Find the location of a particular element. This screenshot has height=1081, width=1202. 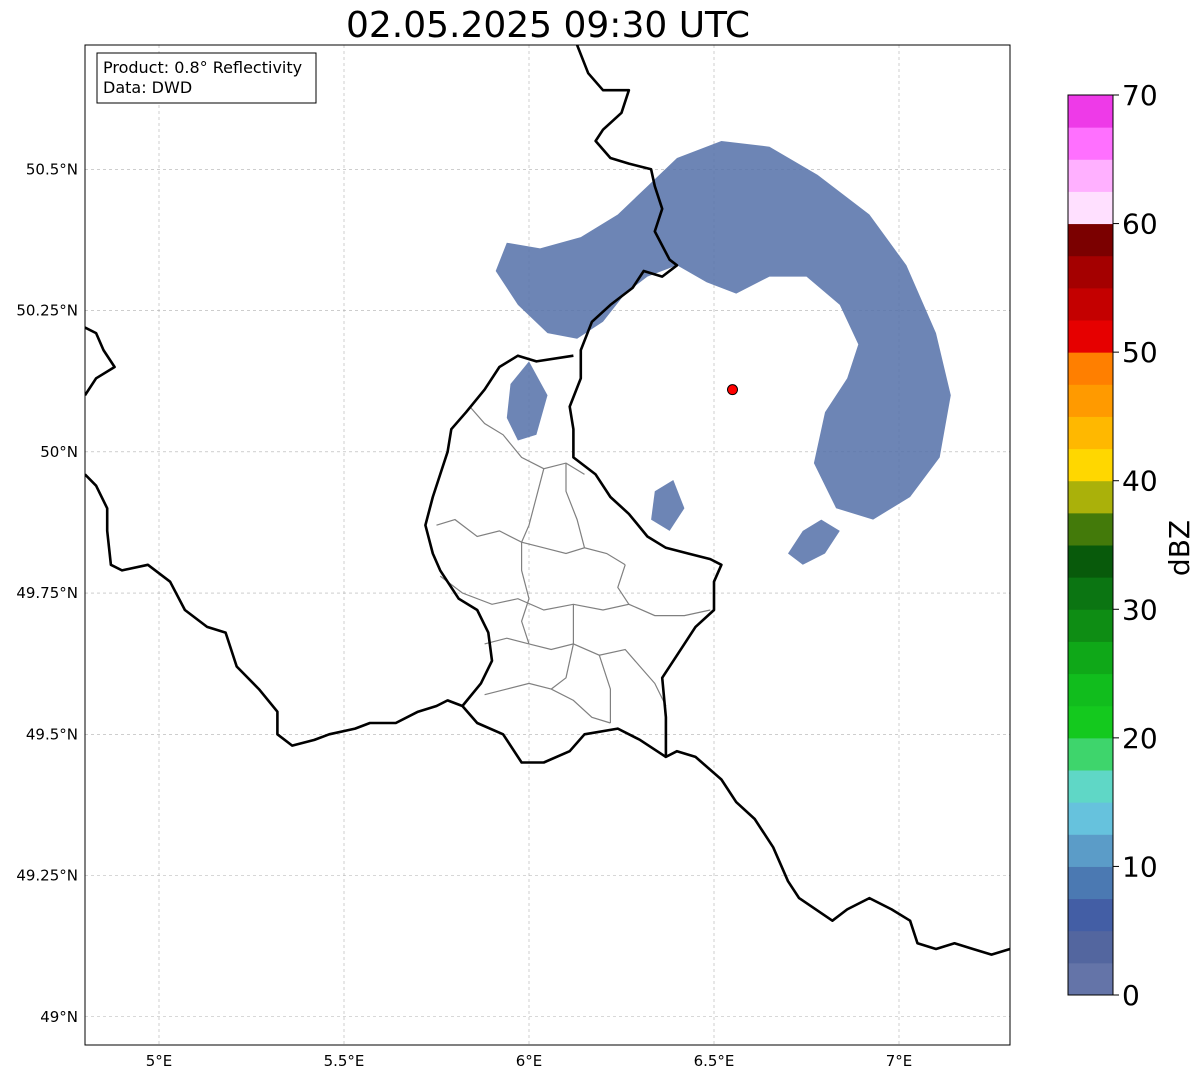

colorbar-tick-label: 0 is located at coordinates (1131, 995).